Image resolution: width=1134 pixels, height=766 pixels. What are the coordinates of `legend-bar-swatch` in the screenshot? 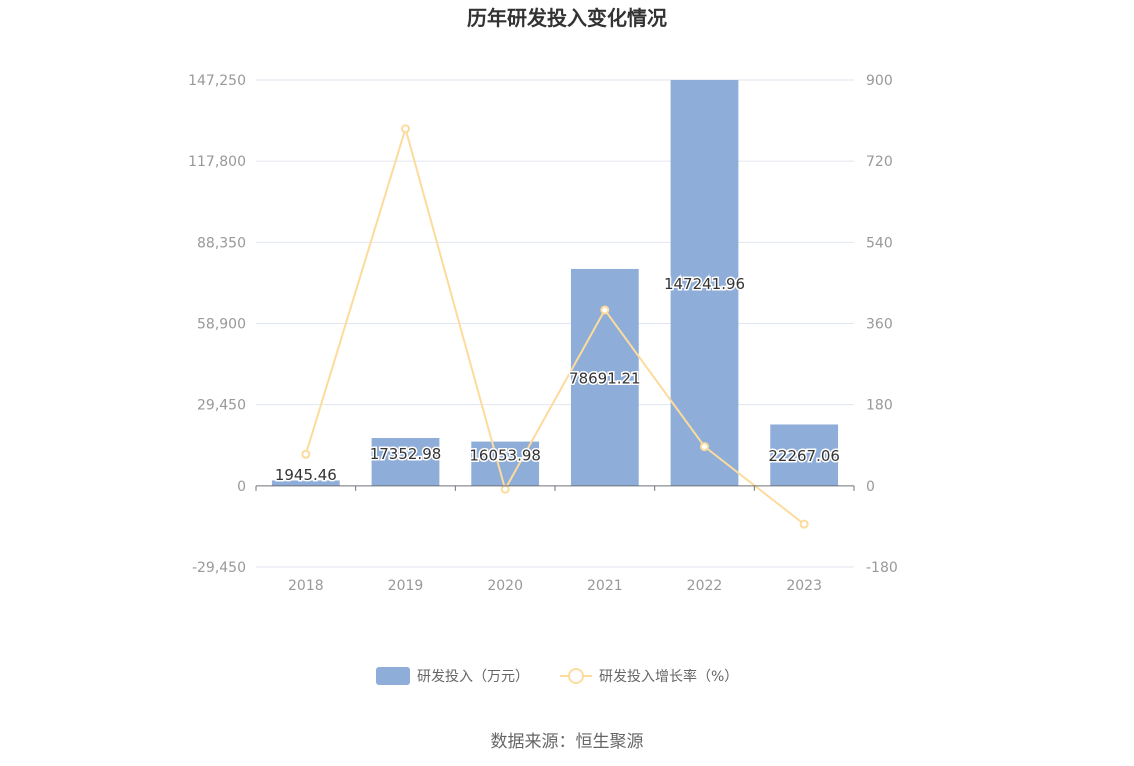 It's located at (393, 676).